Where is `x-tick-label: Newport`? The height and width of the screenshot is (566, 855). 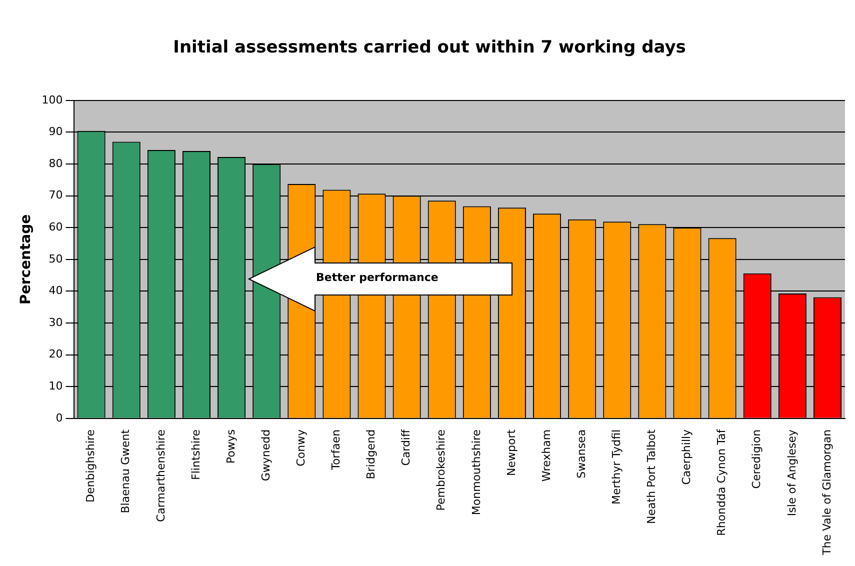
x-tick-label: Newport is located at coordinates (511, 452).